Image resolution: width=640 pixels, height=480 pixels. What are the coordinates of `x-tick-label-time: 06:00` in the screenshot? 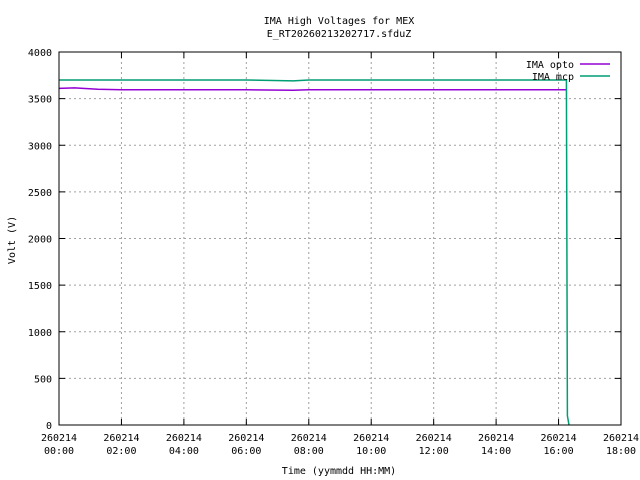 It's located at (246, 451).